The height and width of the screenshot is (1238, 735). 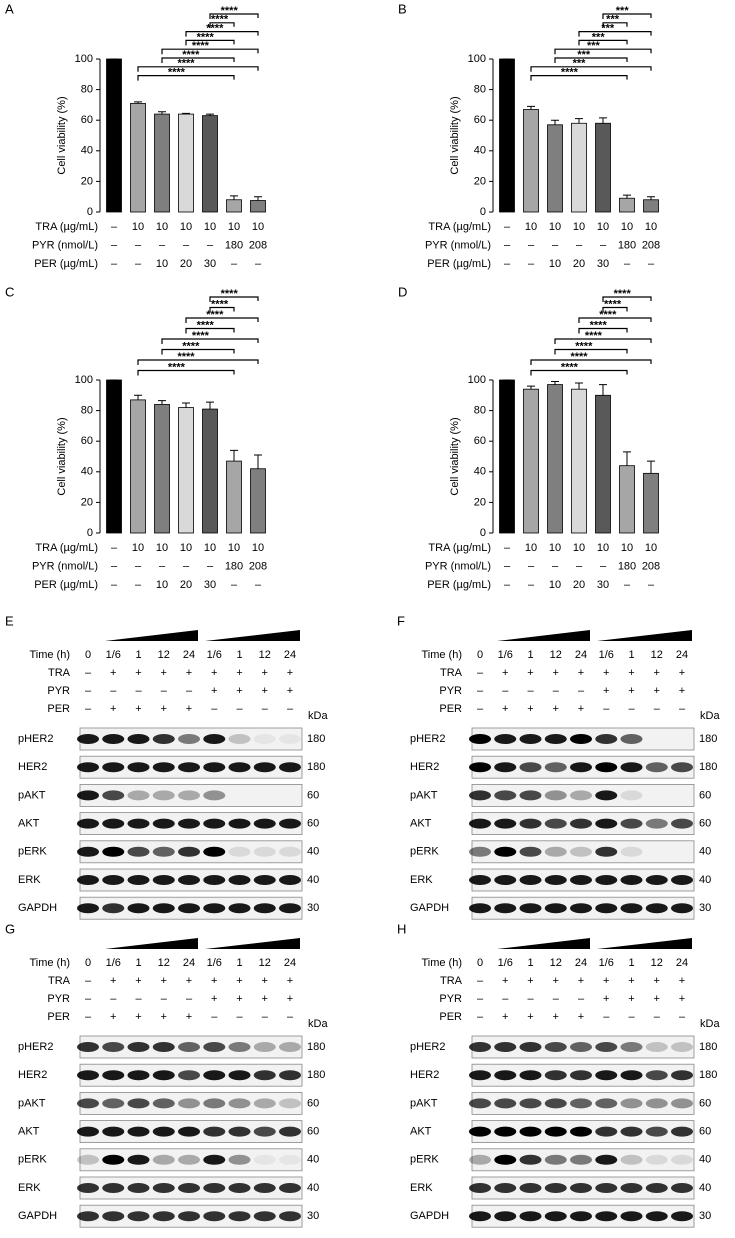 What do you see at coordinates (58, 709) in the screenshot?
I see `row-label: PER` at bounding box center [58, 709].